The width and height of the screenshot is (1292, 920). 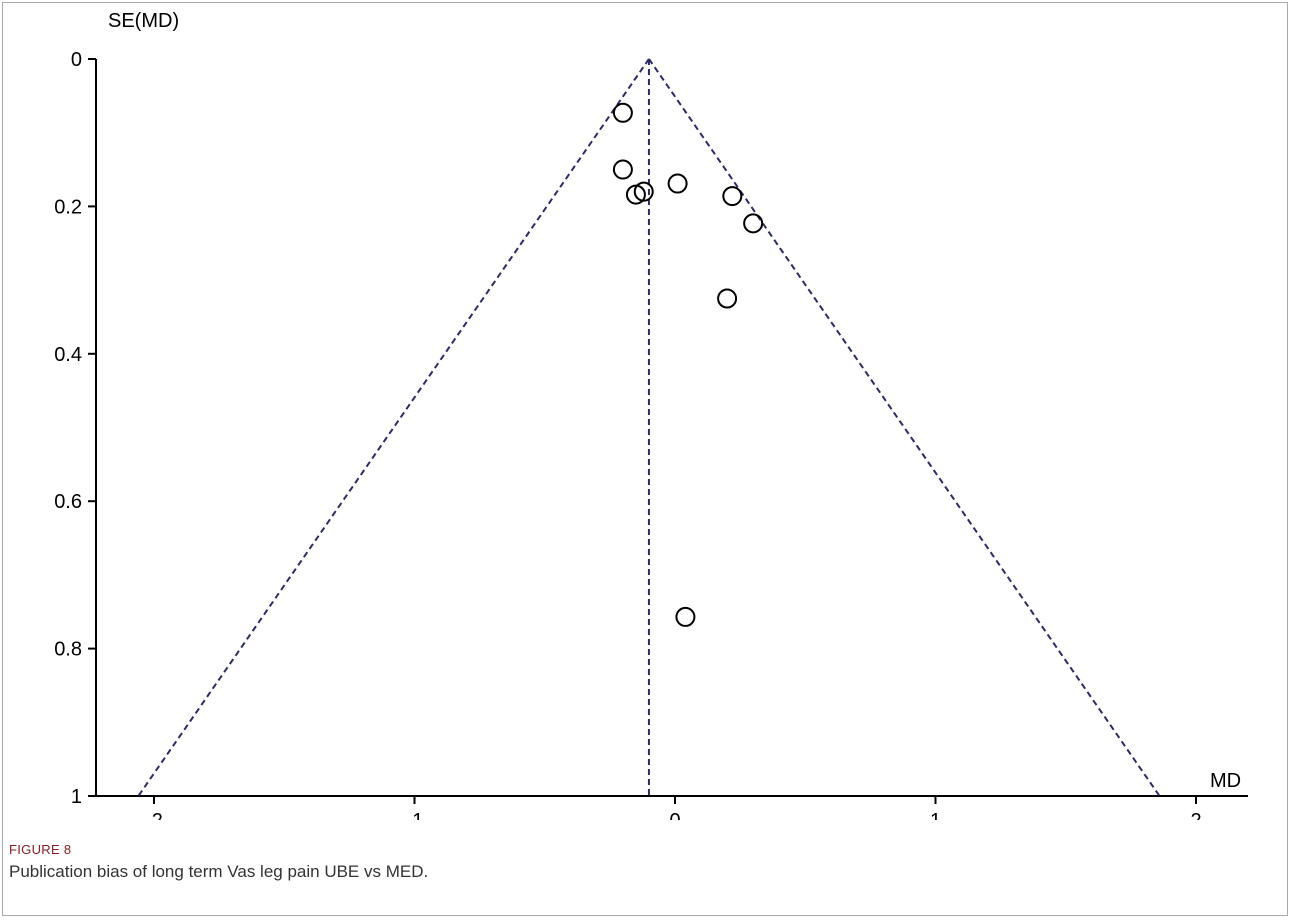 What do you see at coordinates (68, 502) in the screenshot?
I see `y-tick-label: 0.6` at bounding box center [68, 502].